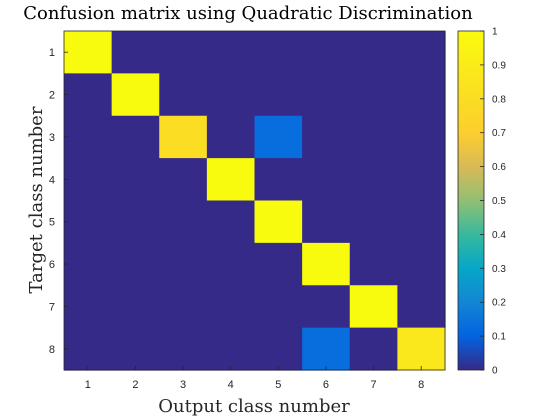 This screenshot has width=560, height=420. What do you see at coordinates (499, 303) in the screenshot?
I see `colorbar-tick-label: 0.2` at bounding box center [499, 303].